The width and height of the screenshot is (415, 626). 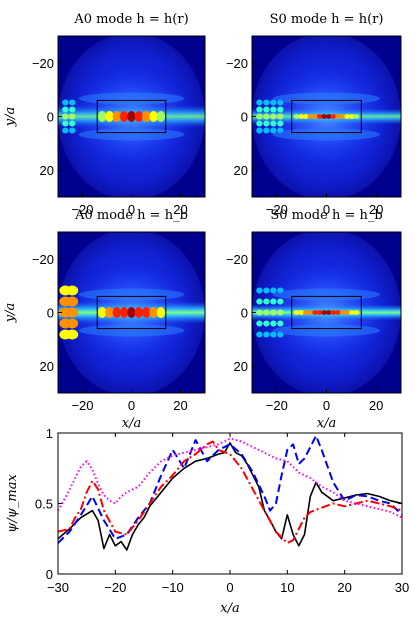 What do you see at coordinates (49, 433) in the screenshot?
I see `y-tick-label: 1` at bounding box center [49, 433].